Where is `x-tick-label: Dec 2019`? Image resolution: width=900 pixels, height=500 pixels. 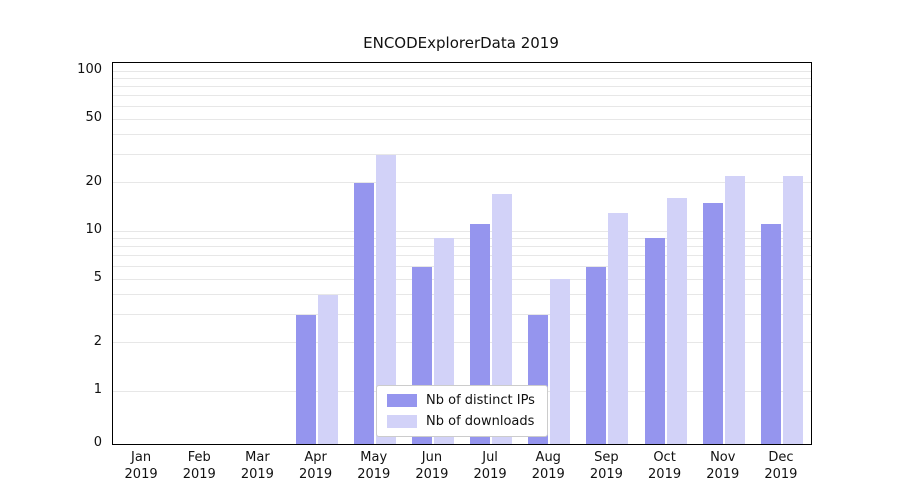
x-tick-label: Dec 2019 is located at coordinates (781, 466).